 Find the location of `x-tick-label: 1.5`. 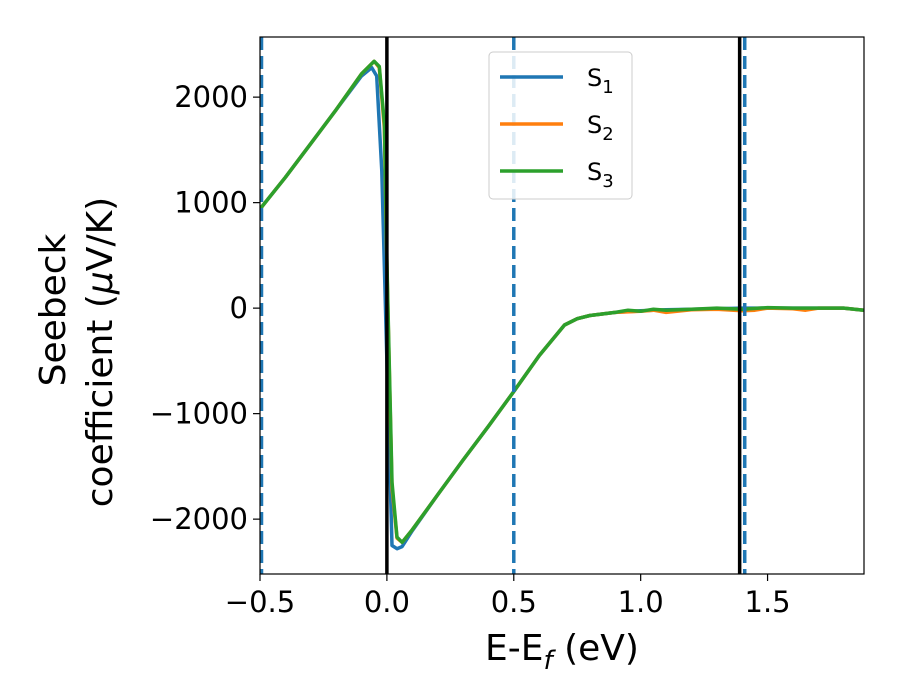

x-tick-label: 1.5 is located at coordinates (768, 602).